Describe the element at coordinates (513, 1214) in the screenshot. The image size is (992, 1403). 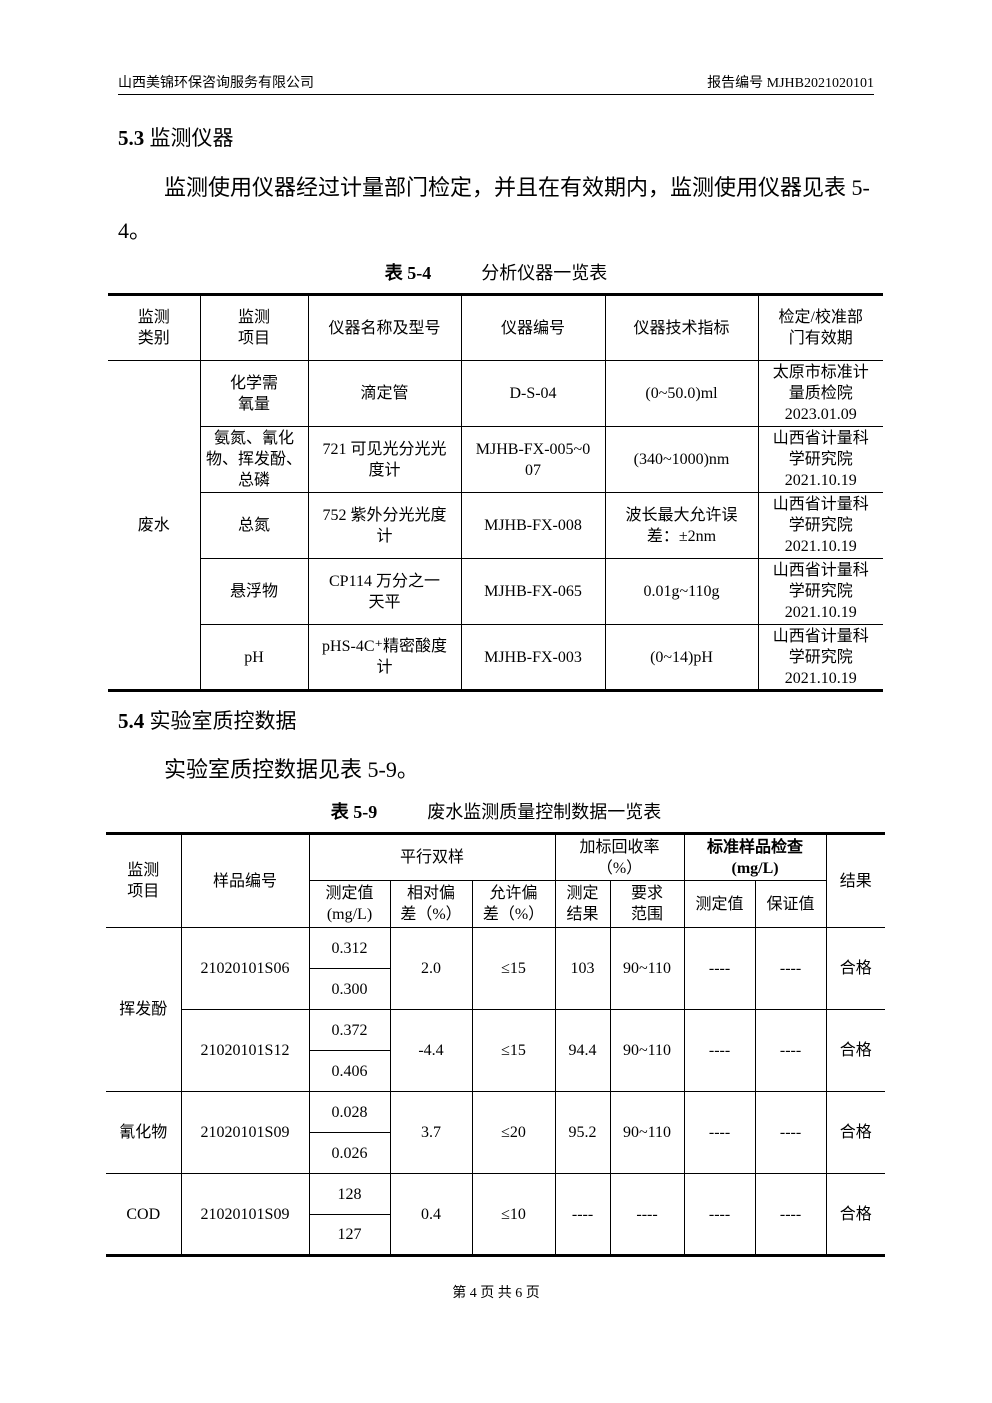
I see `cell: ≤10` at that location.